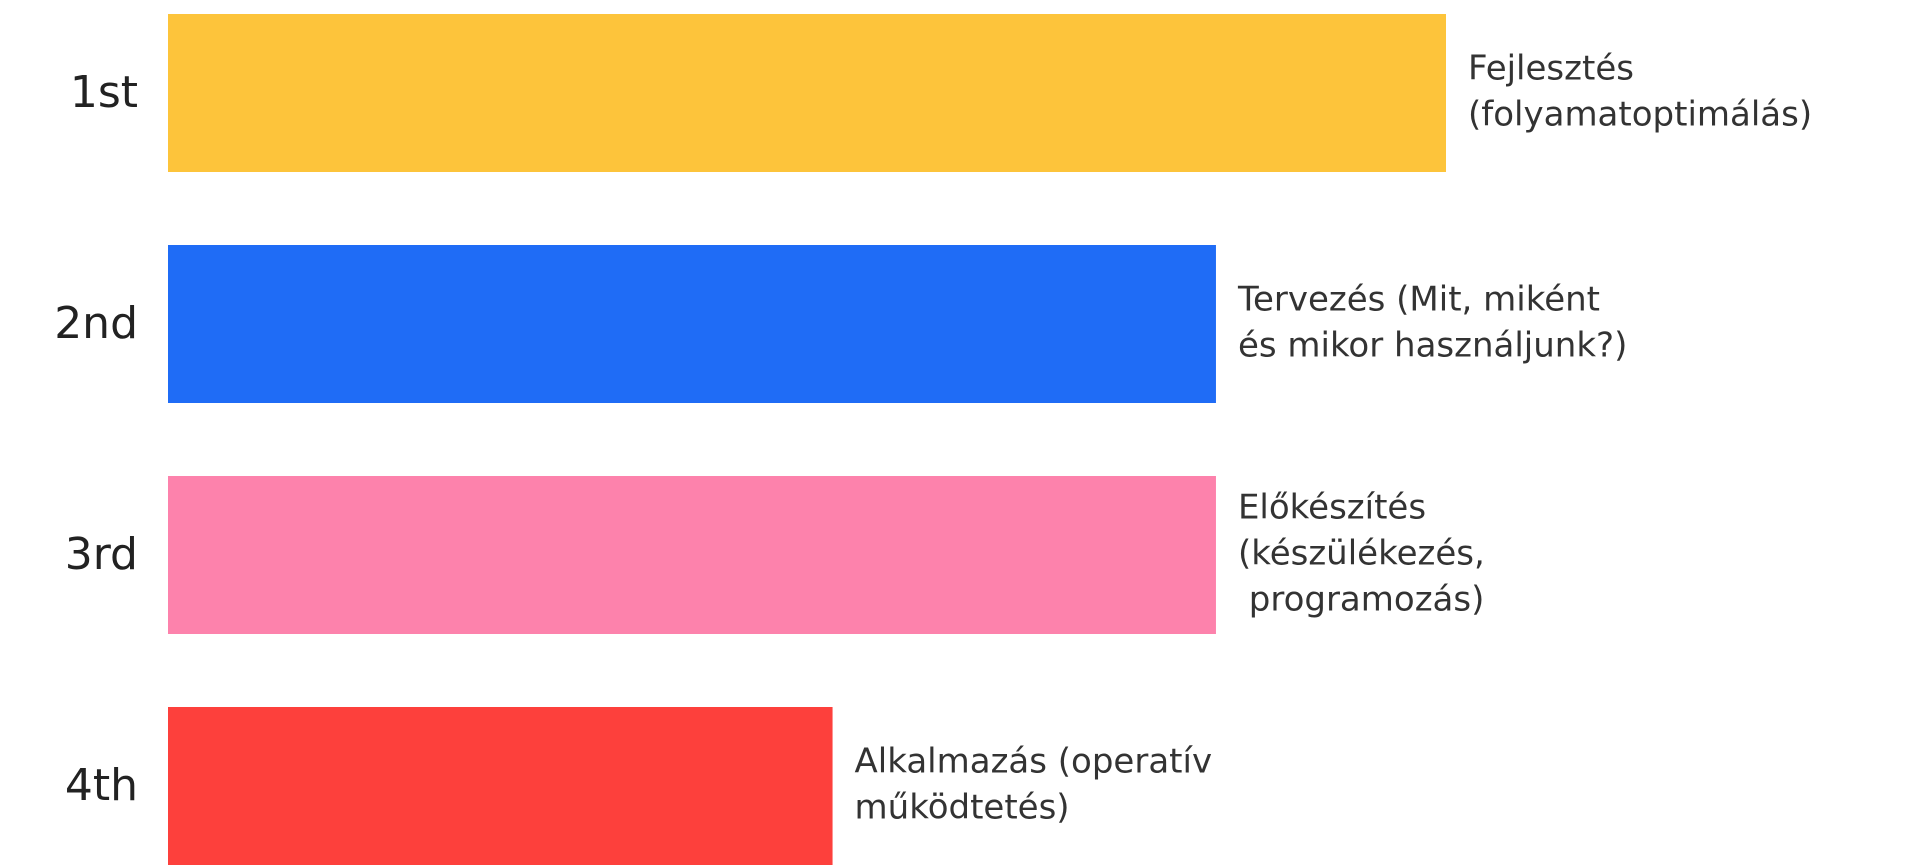 The height and width of the screenshot is (865, 1915). What do you see at coordinates (1361, 554) in the screenshot?
I see `bar-label: (készülékezés,` at bounding box center [1361, 554].